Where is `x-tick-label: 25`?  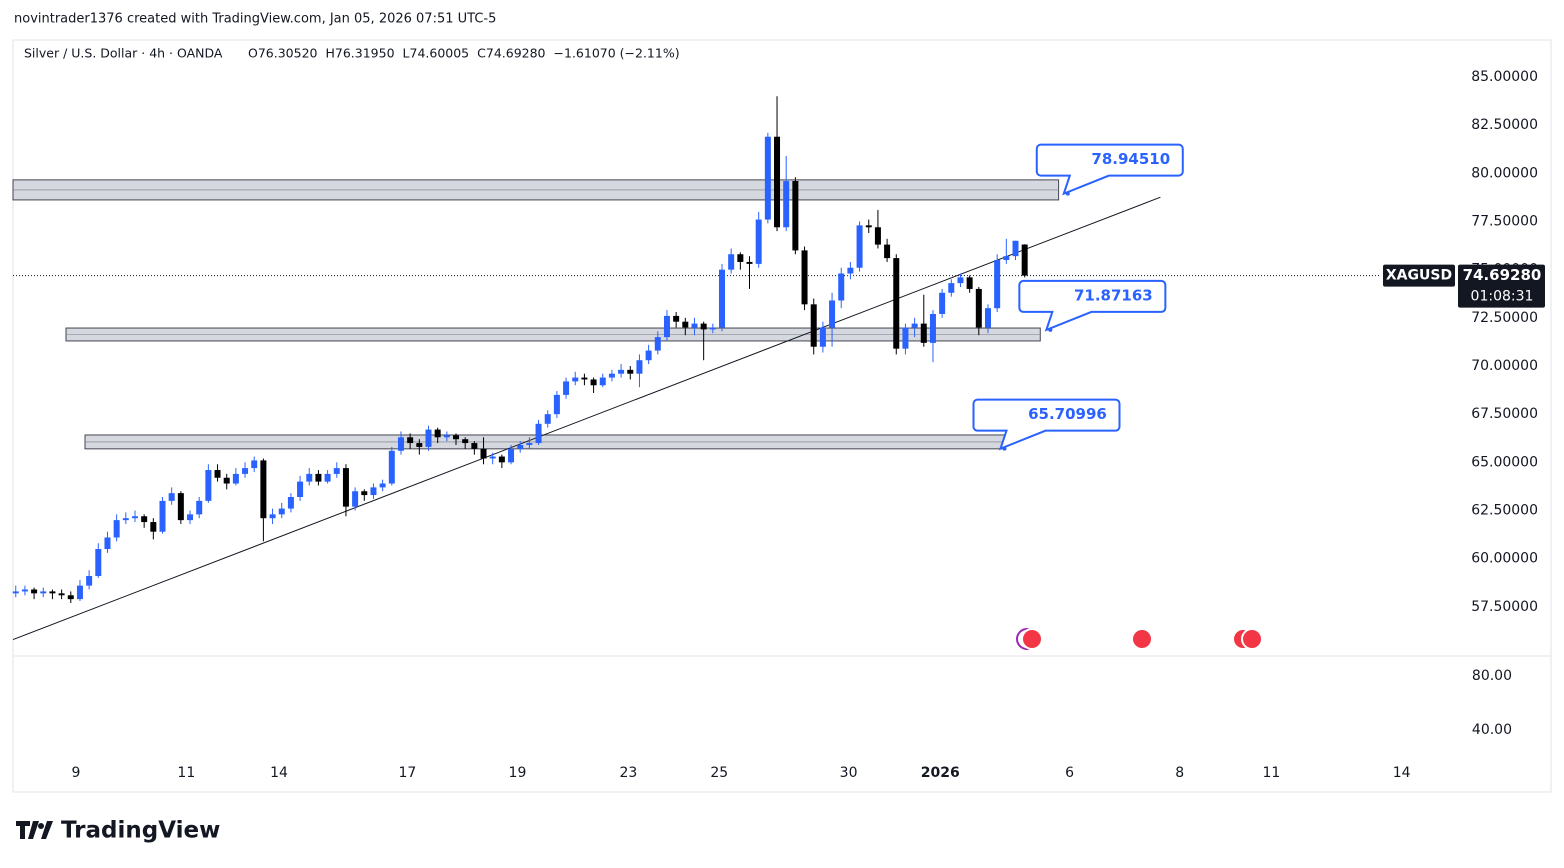 x-tick-label: 25 is located at coordinates (719, 773).